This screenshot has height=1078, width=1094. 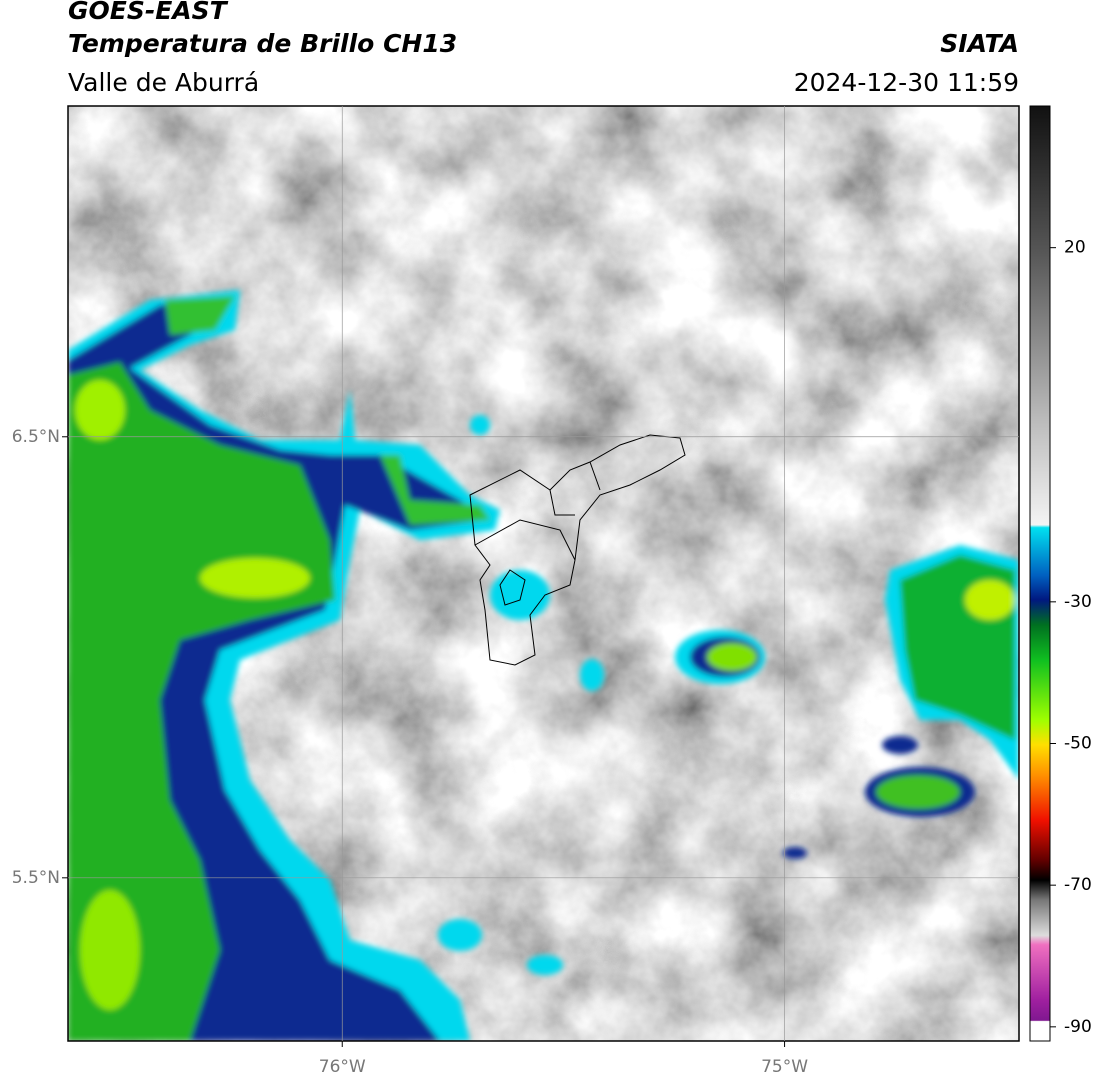 I want to click on y-tick-label: 5.5°N, so click(x=36, y=878).